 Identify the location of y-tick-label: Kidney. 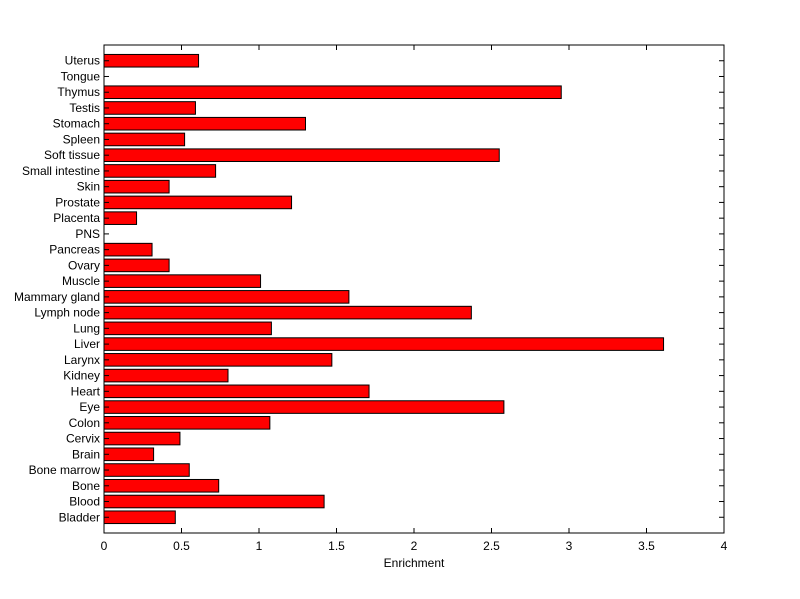
(81, 376).